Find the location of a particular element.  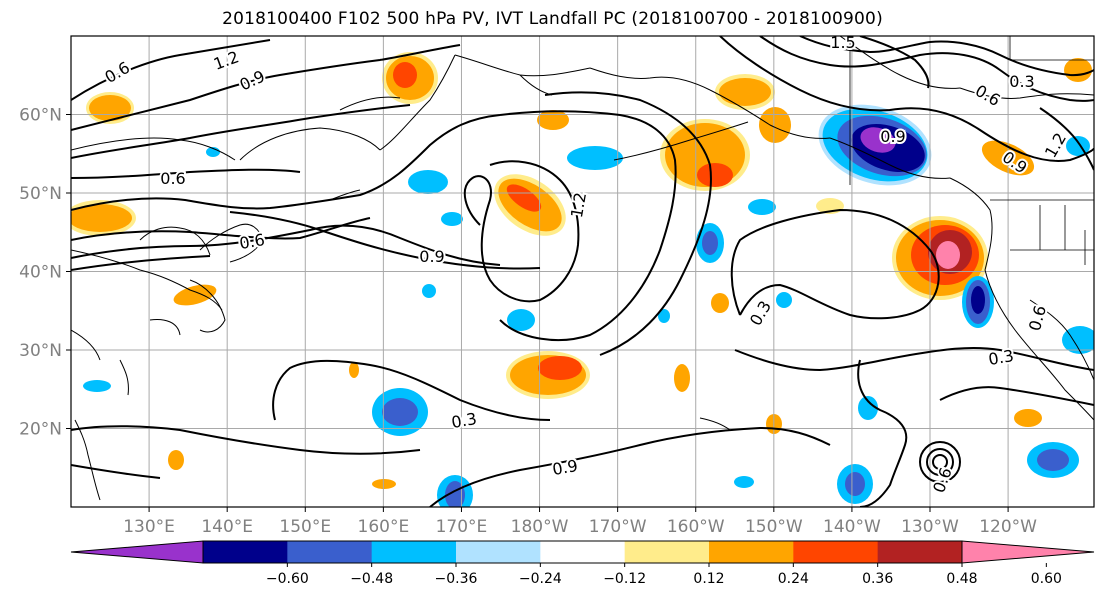

colorbar-extend-low is located at coordinates (137, 552).